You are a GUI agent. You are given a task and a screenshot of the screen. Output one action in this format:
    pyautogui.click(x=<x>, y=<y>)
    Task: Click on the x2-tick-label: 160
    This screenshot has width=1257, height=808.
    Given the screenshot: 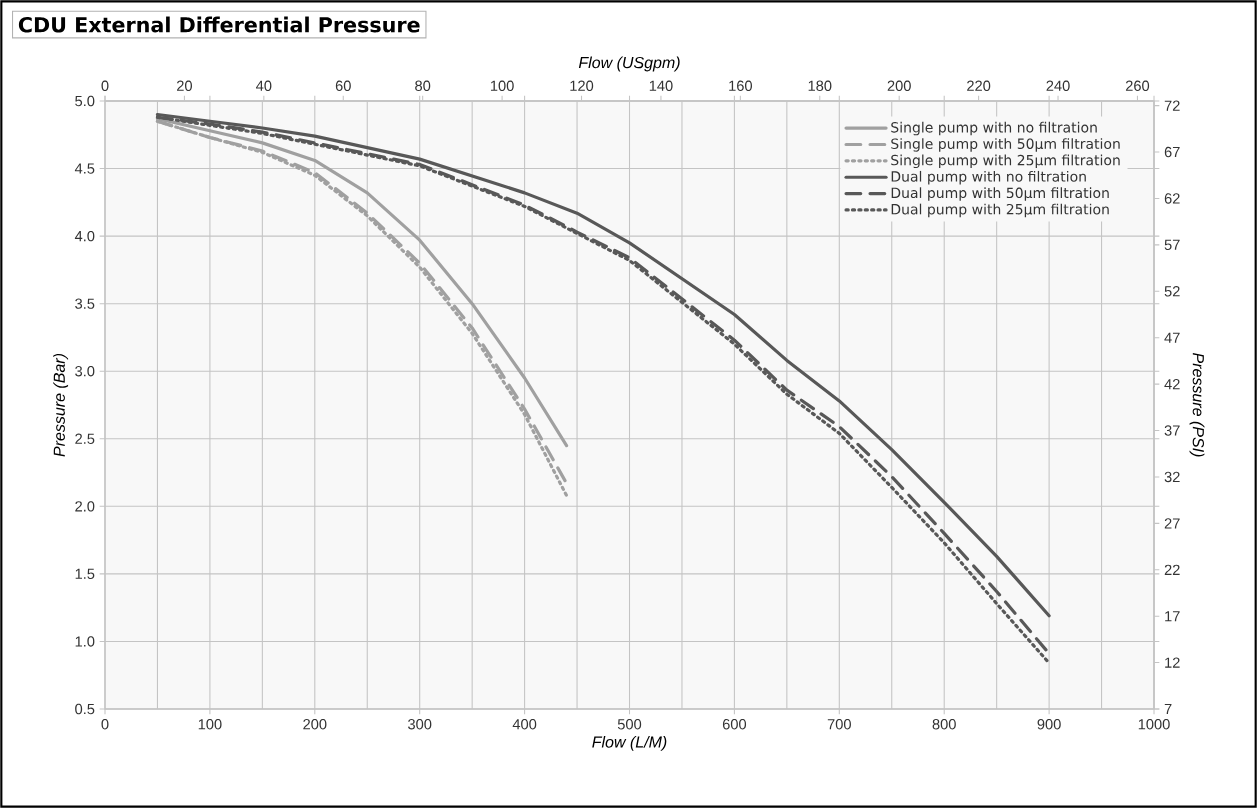 What is the action you would take?
    pyautogui.click(x=740, y=85)
    